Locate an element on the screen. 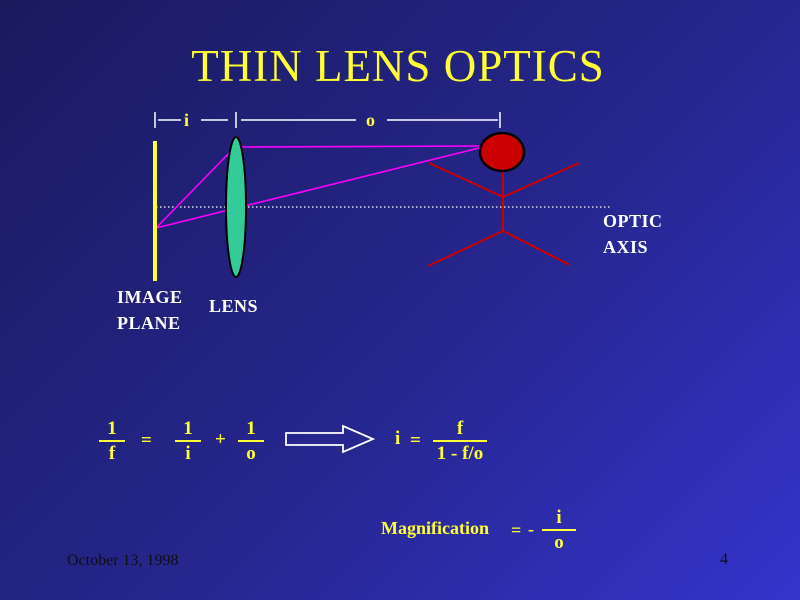 This screenshot has height=600, width=800. figure-leg-left is located at coordinates (465, 248).